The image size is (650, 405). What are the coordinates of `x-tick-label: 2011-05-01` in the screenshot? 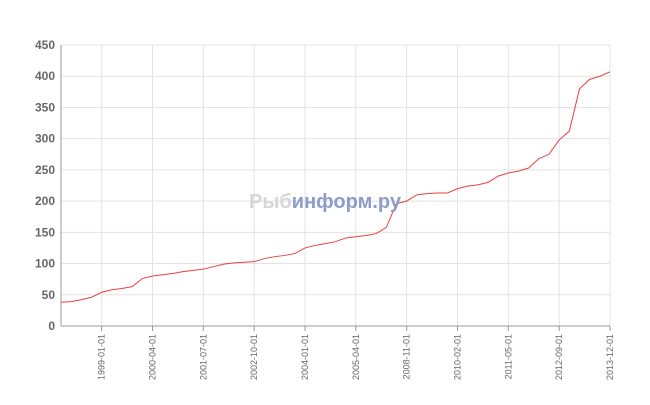 It's located at (508, 356).